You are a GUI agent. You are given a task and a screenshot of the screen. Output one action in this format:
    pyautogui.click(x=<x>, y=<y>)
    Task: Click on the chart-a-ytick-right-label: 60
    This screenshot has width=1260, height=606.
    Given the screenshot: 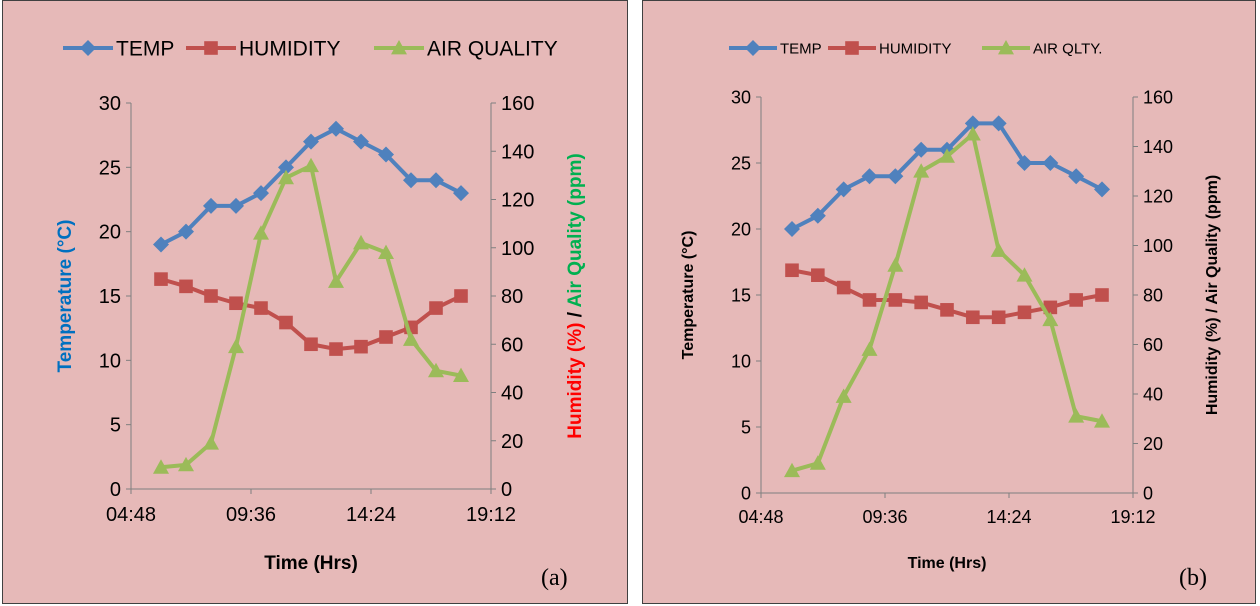 What is the action you would take?
    pyautogui.click(x=512, y=345)
    